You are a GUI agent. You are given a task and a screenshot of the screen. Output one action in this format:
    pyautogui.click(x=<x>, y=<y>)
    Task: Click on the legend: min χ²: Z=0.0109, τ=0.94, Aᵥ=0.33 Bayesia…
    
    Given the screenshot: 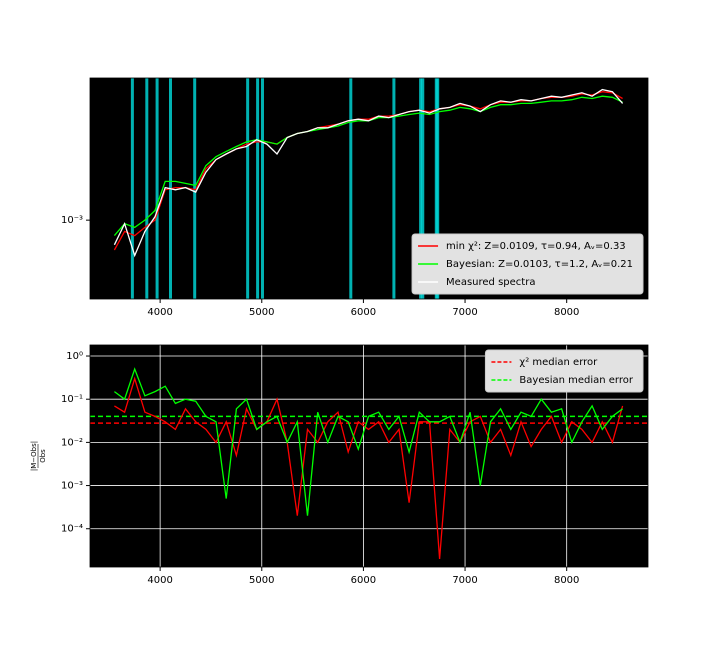 What is the action you would take?
    pyautogui.click(x=527, y=264)
    